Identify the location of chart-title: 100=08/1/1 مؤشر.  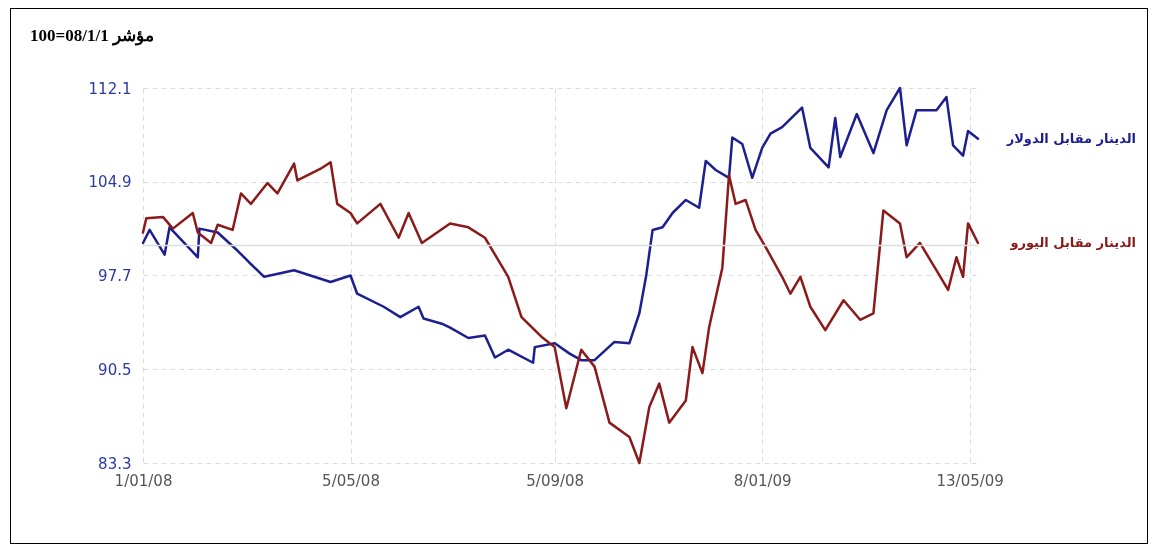
(92, 36).